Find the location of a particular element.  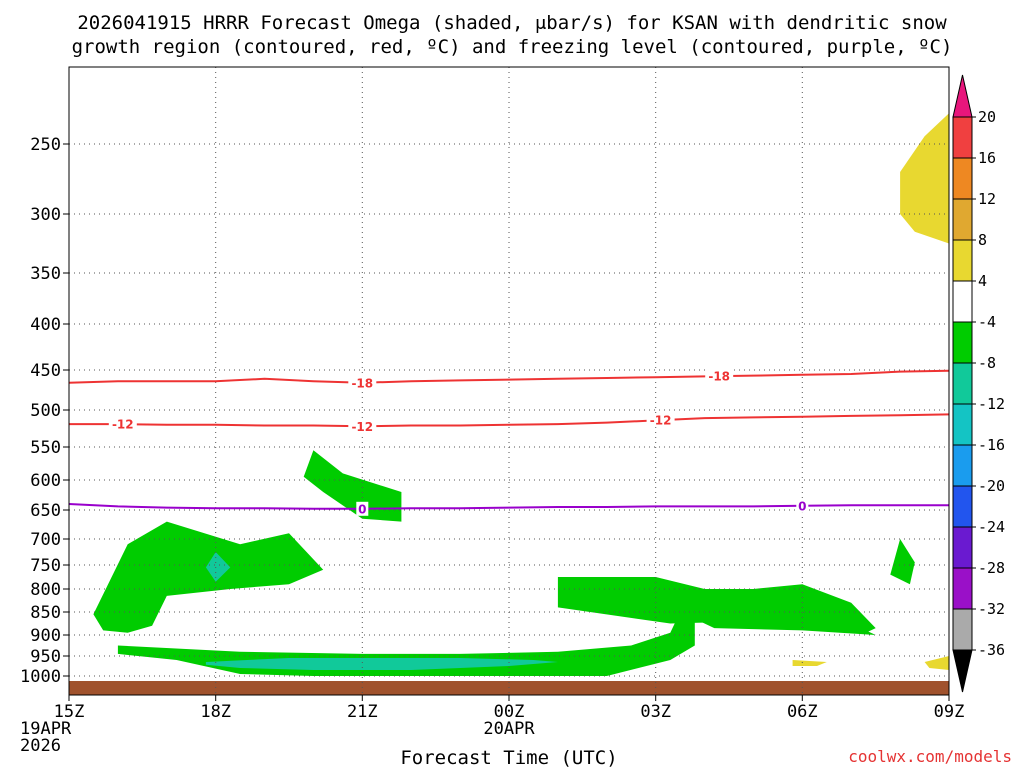

colorbar-bottom-arrow is located at coordinates (962, 671).